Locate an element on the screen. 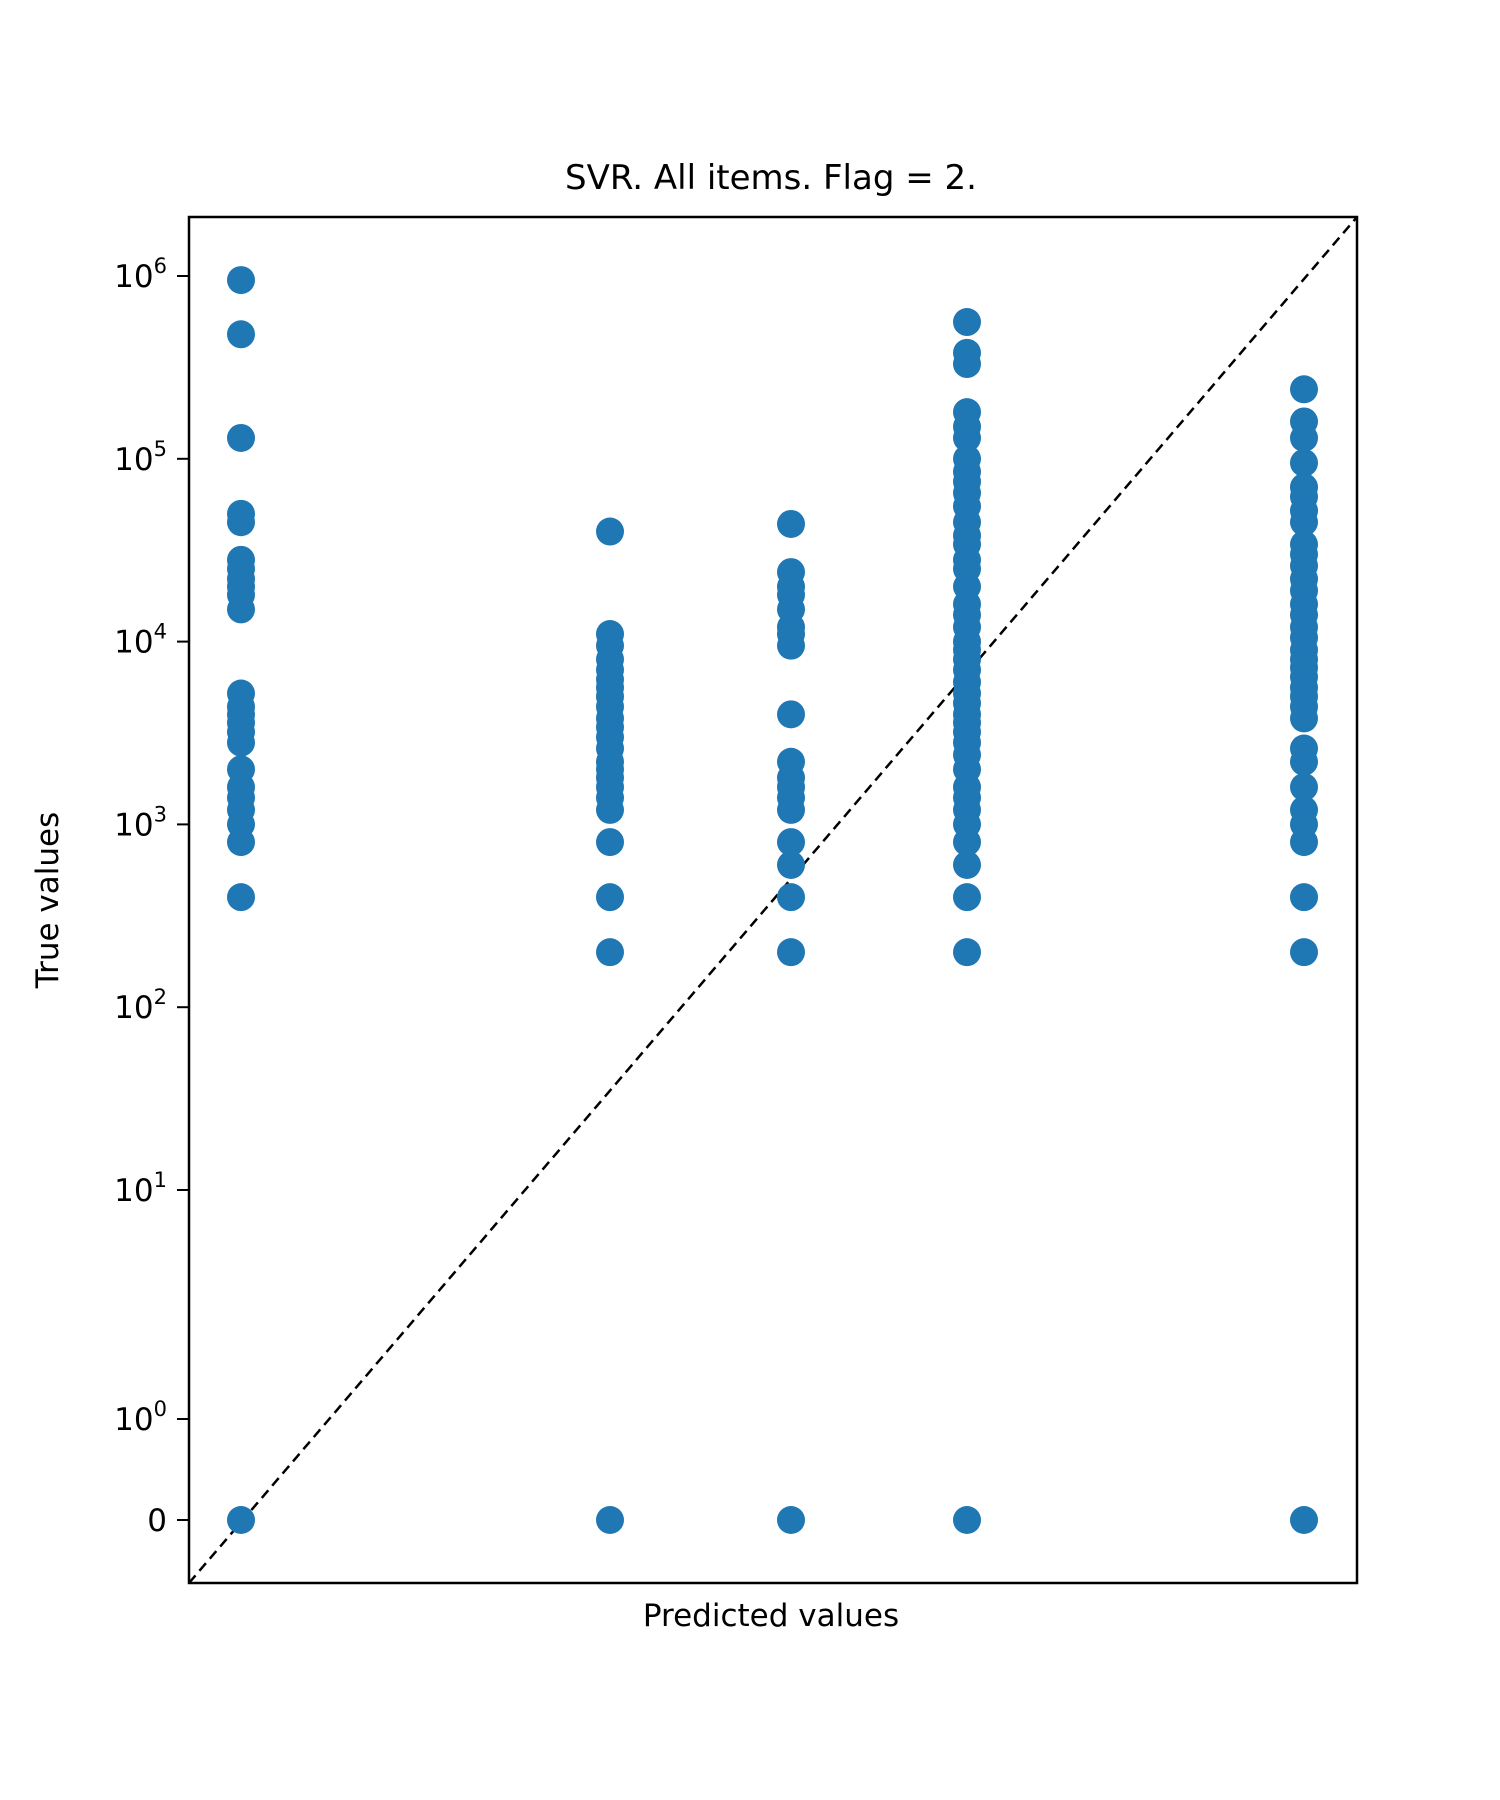  y-tick-label: 10⁰ is located at coordinates (140, 1417).